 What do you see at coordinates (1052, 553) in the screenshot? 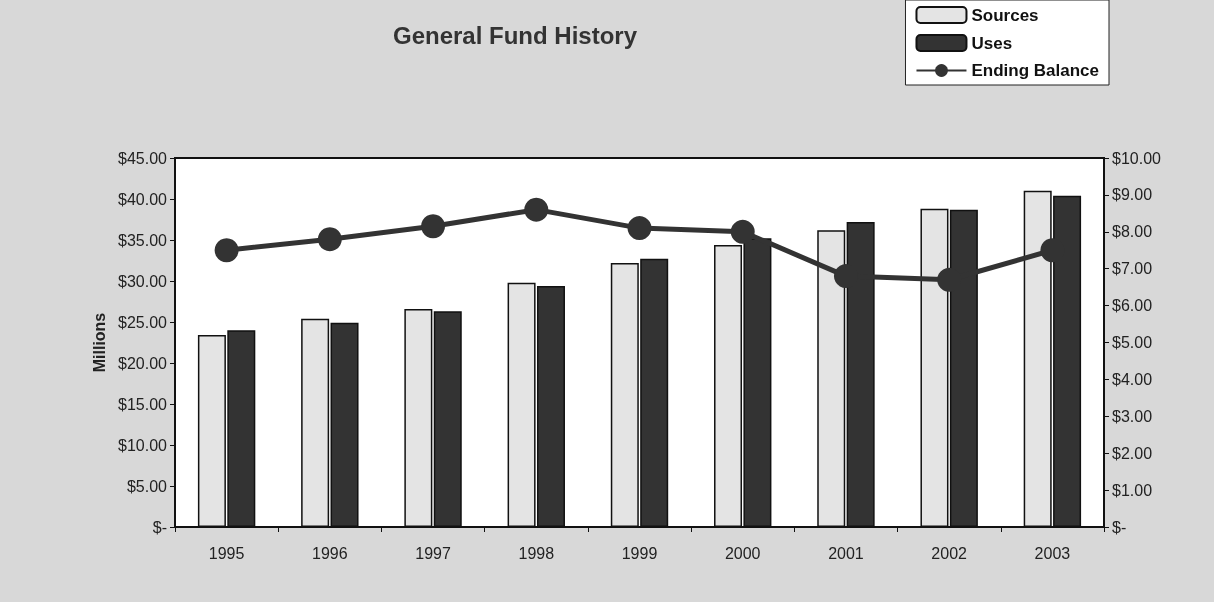
I see `x-tick-label: 2003` at bounding box center [1052, 553].